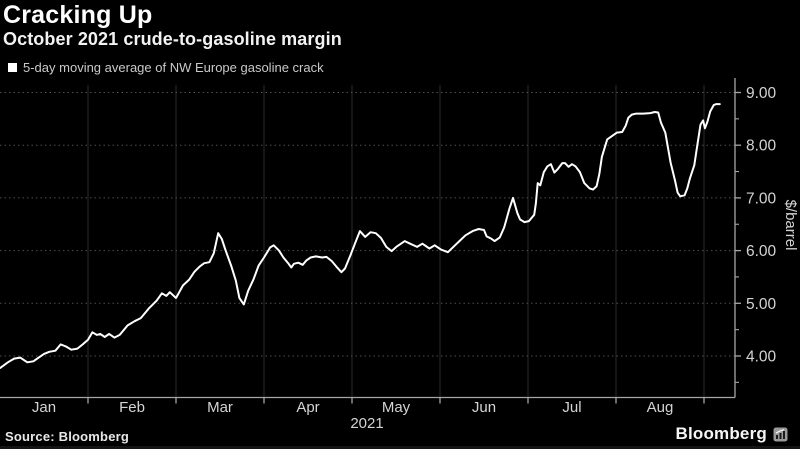 This screenshot has height=449, width=800. What do you see at coordinates (660, 407) in the screenshot?
I see `month-label: Aug` at bounding box center [660, 407].